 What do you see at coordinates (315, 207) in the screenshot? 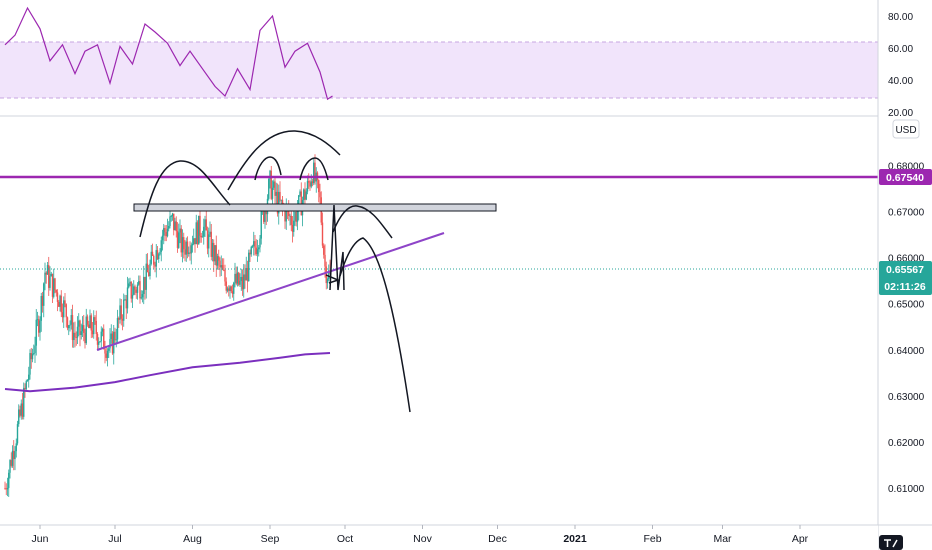
I see `resistance-zone-rectangle` at bounding box center [315, 207].